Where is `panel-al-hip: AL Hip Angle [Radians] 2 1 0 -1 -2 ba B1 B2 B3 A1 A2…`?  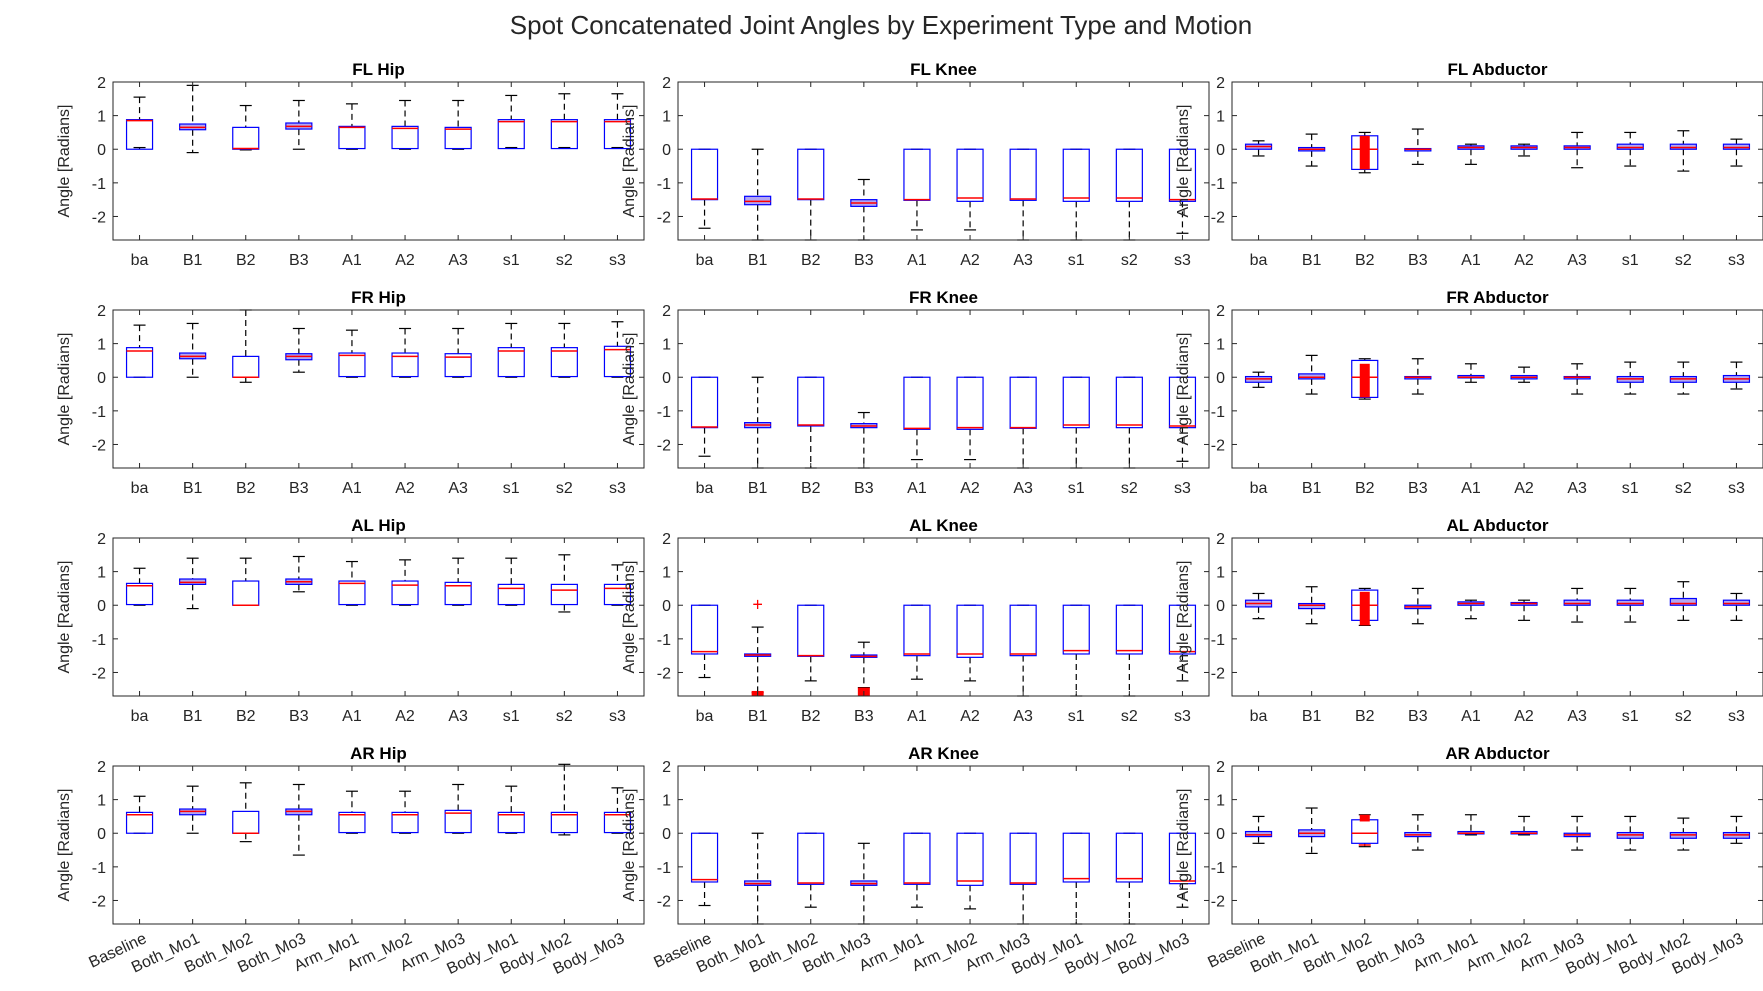
panel-al-hip: AL Hip Angle [Radians] 2 1 0 -1 -2 ba B1 B2 B3 A1 A2… is located at coordinates (350, 620).